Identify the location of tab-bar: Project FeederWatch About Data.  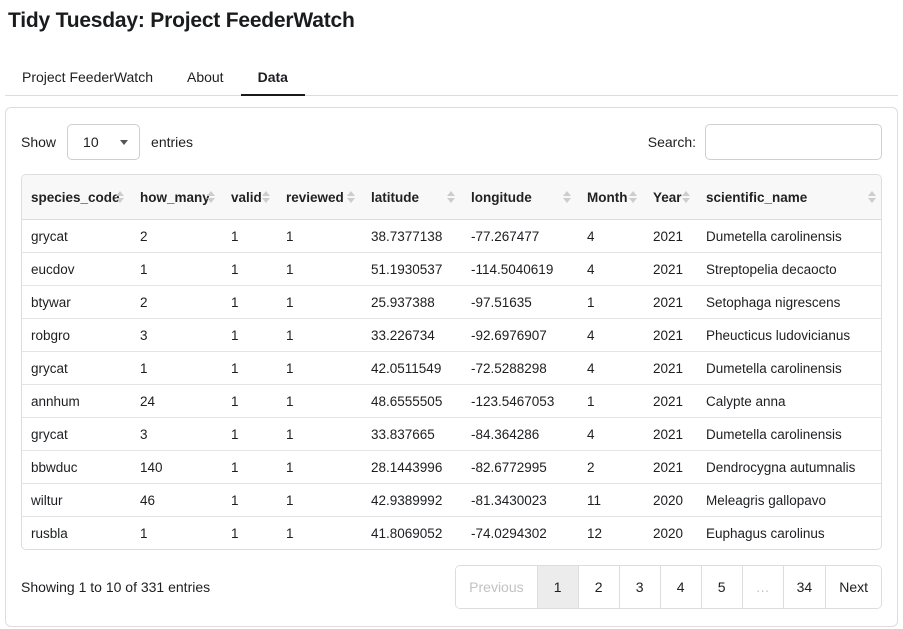
(451, 78).